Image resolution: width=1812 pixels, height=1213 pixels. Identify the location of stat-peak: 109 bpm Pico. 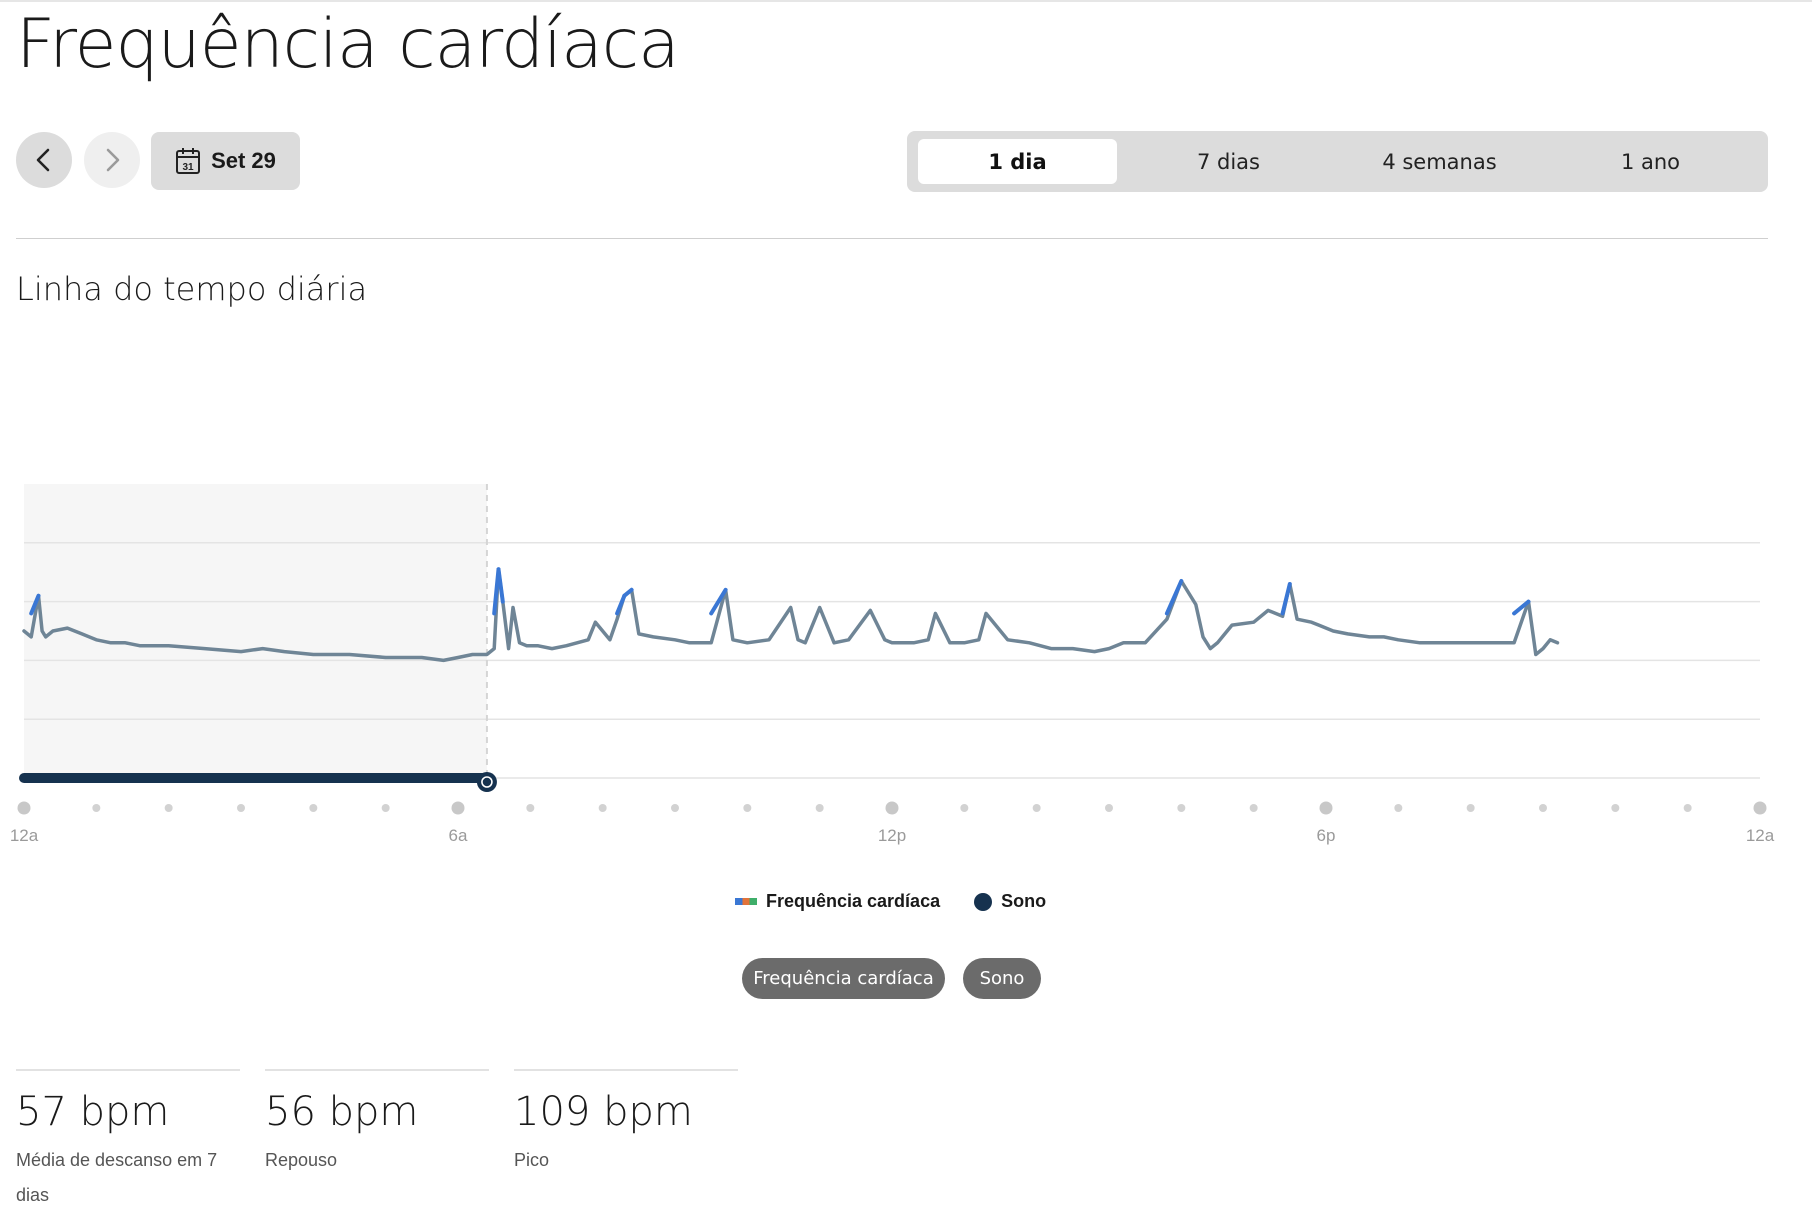
(626, 1123).